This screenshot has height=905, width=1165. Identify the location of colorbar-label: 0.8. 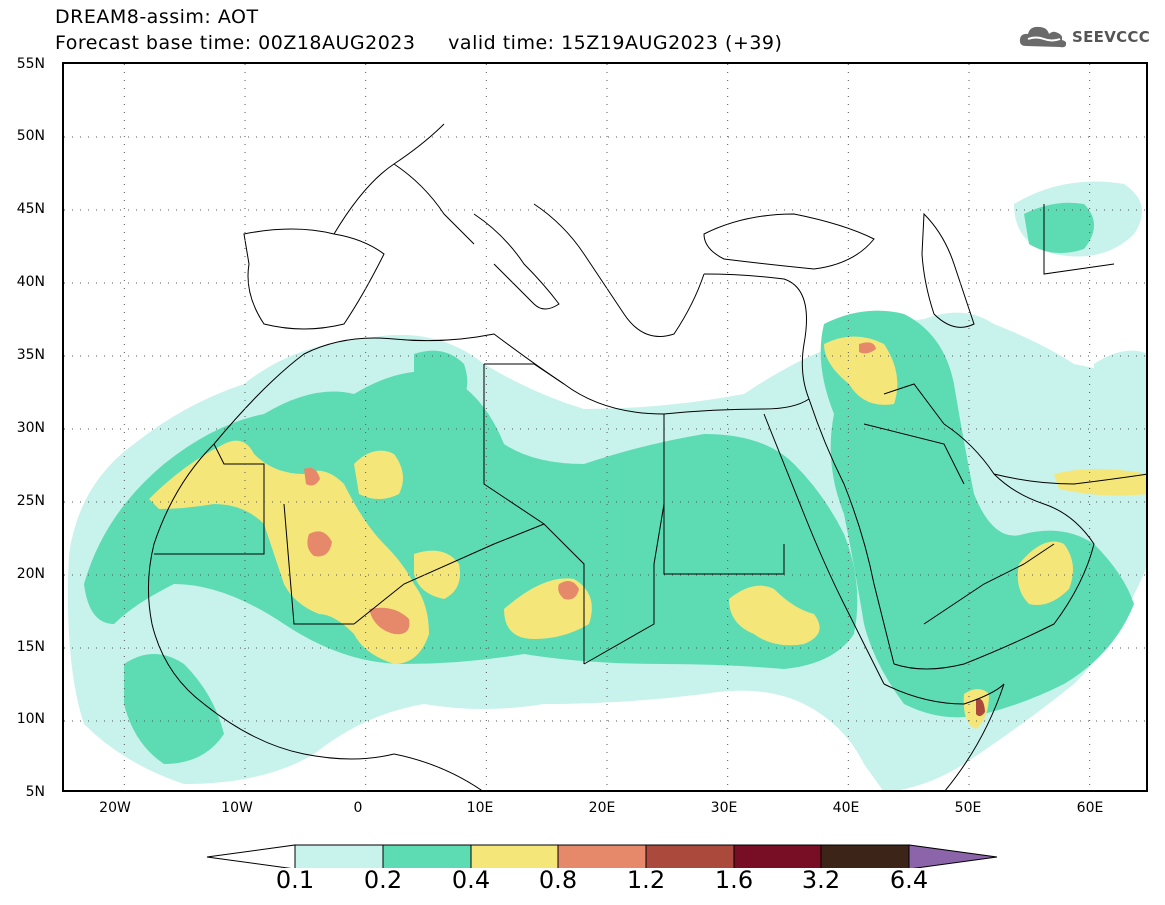
(558, 880).